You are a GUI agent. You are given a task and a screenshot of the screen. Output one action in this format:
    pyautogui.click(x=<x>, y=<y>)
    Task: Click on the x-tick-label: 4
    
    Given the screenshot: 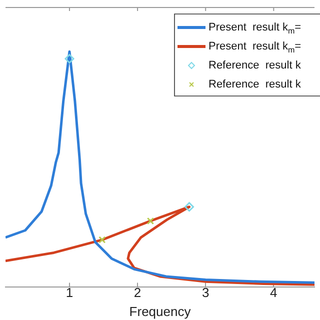 What is the action you would take?
    pyautogui.click(x=274, y=292)
    